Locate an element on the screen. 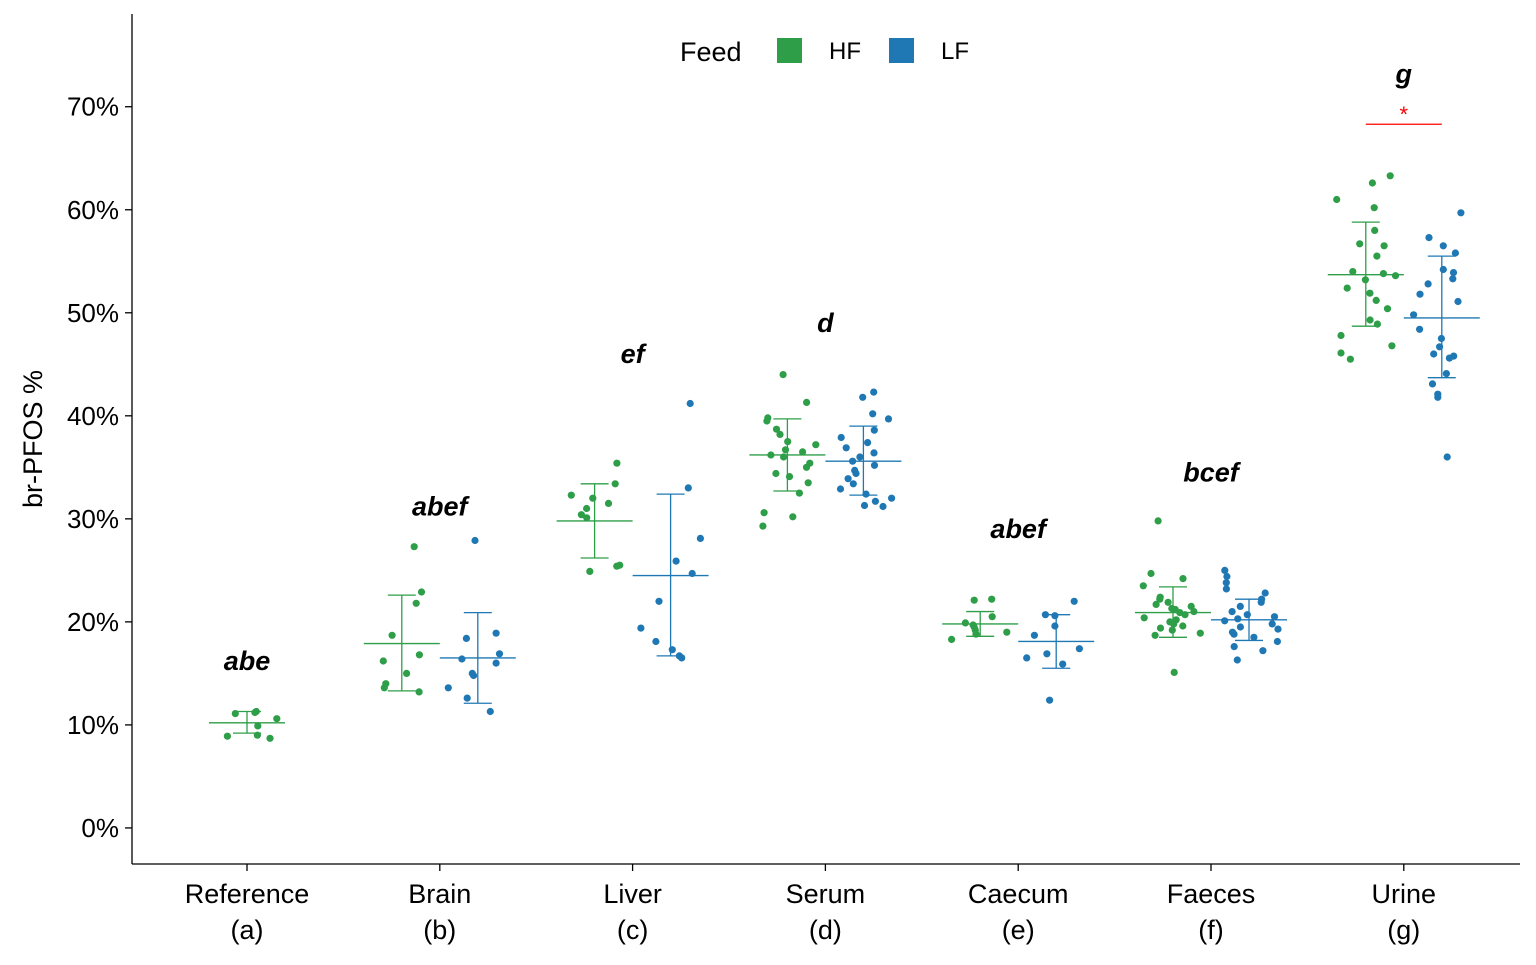  x-tick-code: (a) is located at coordinates (247, 930).